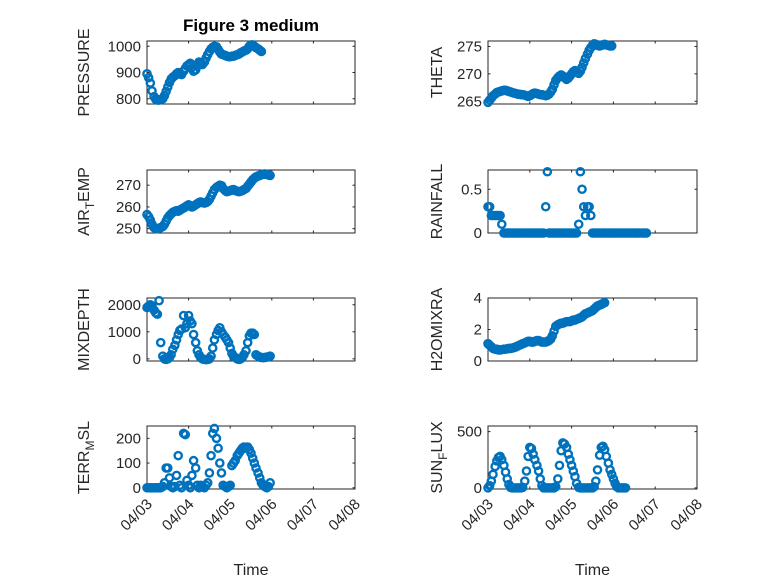 The image size is (778, 583). Describe the element at coordinates (469, 46) in the screenshot. I see `y-tick-label: 275` at that location.